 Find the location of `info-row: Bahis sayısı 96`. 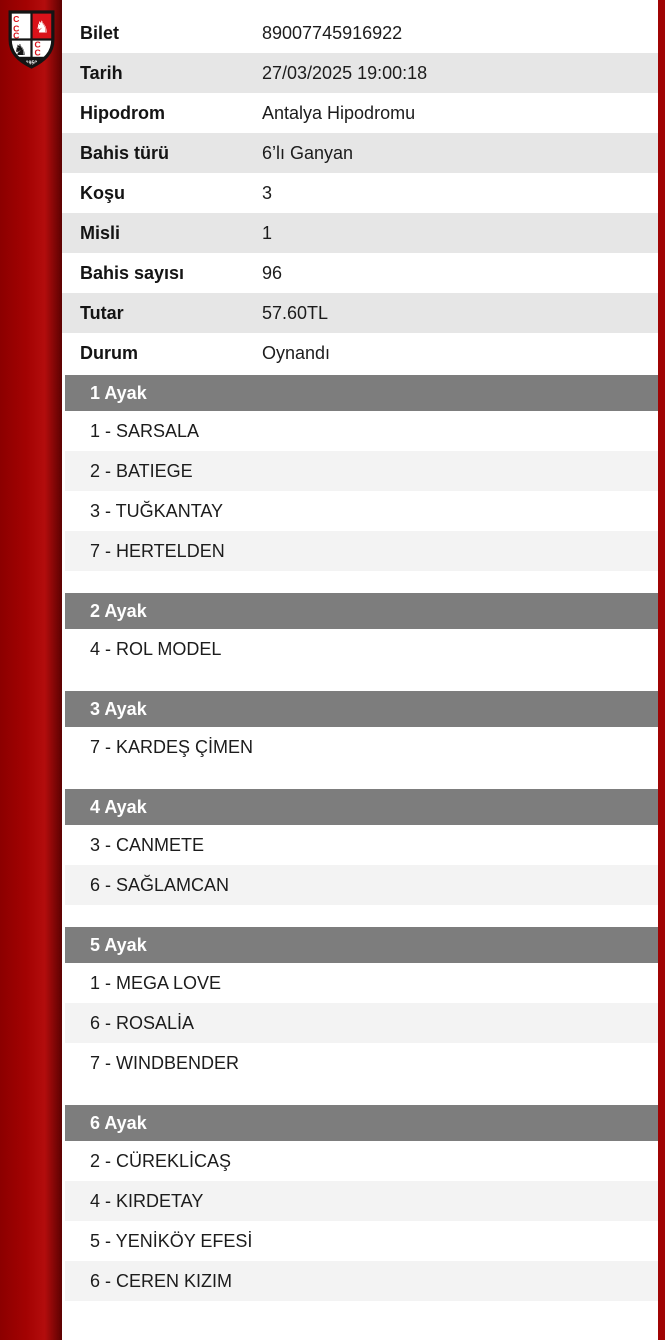

info-row: Bahis sayısı 96 is located at coordinates (360, 273).